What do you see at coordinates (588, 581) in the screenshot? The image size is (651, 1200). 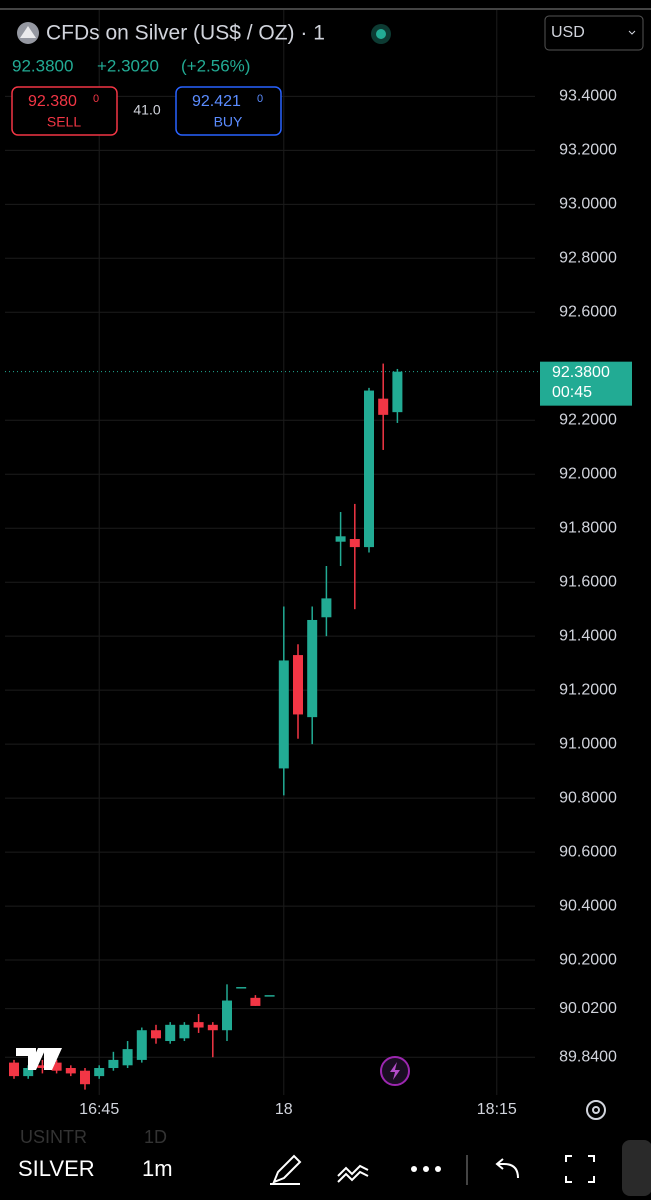 I see `y-tick-label: 91.6000` at bounding box center [588, 581].